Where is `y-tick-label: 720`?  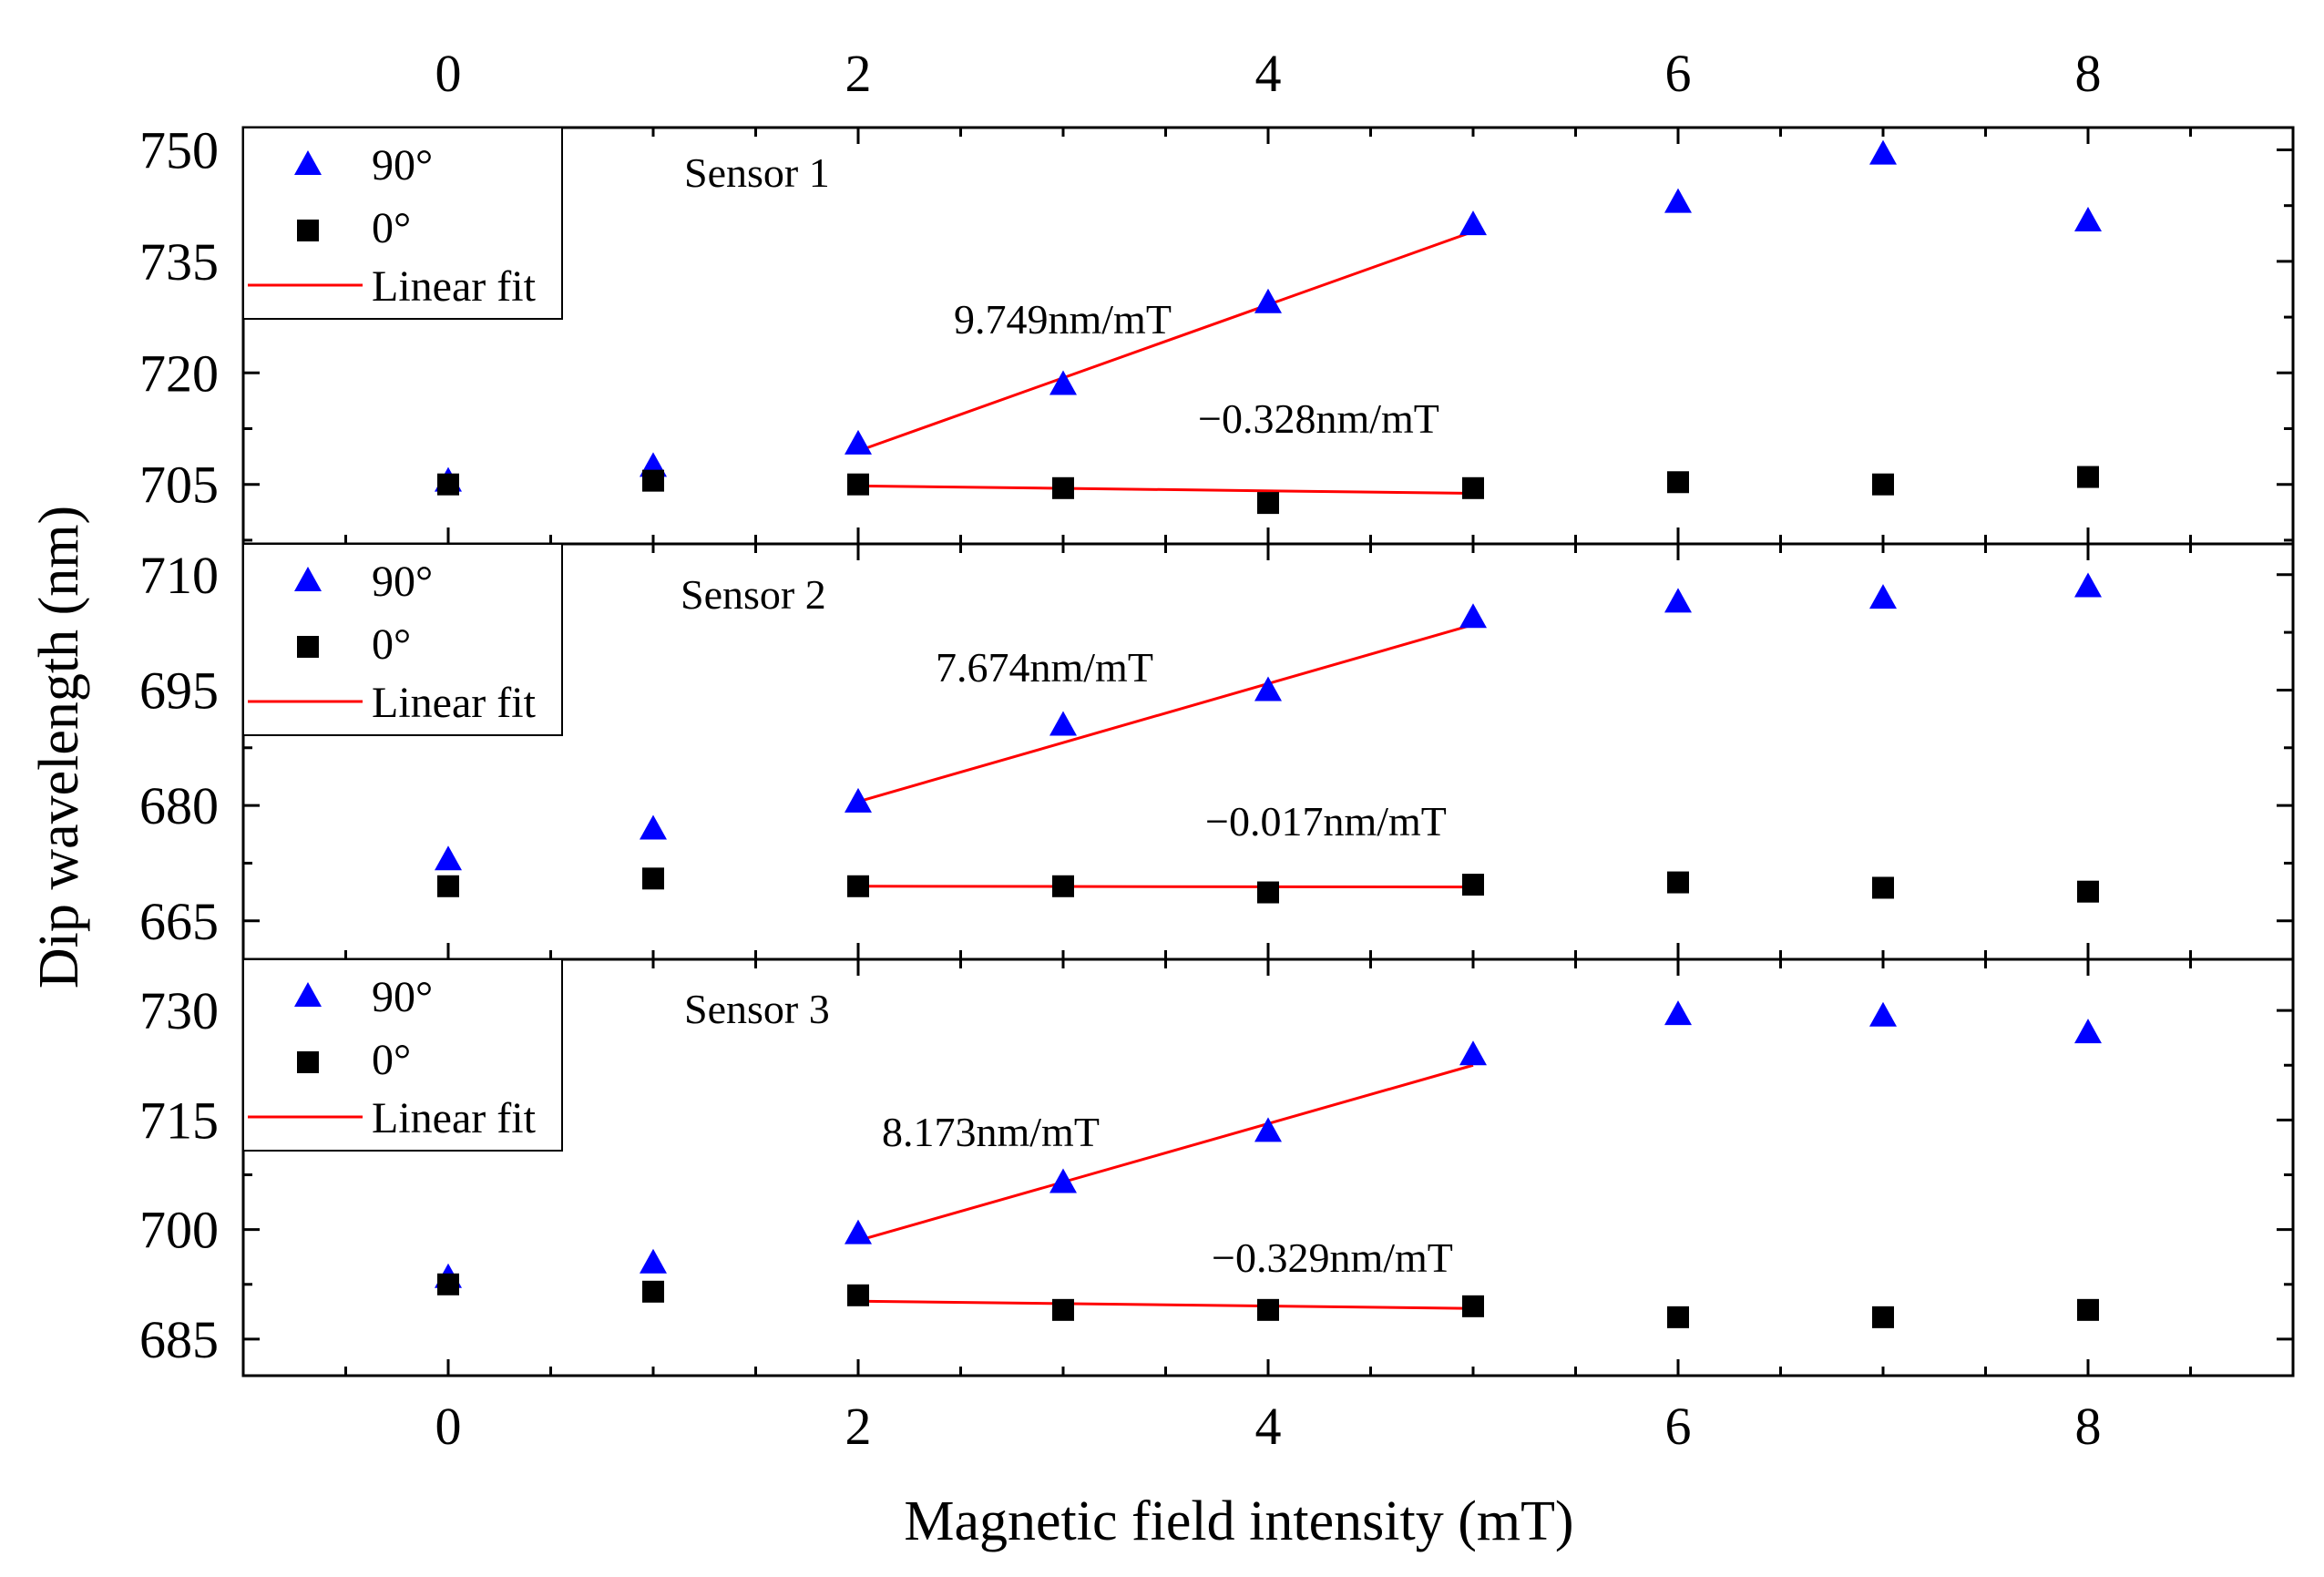 y-tick-label: 720 is located at coordinates (179, 373).